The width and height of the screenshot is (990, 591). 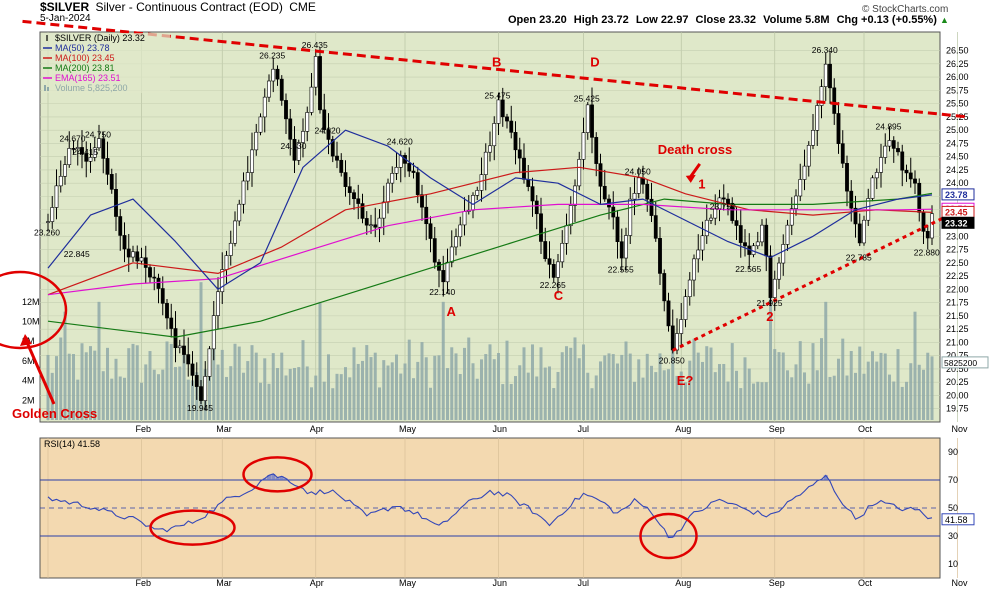 I want to click on price-tick-label: 19.75, so click(x=957, y=409).